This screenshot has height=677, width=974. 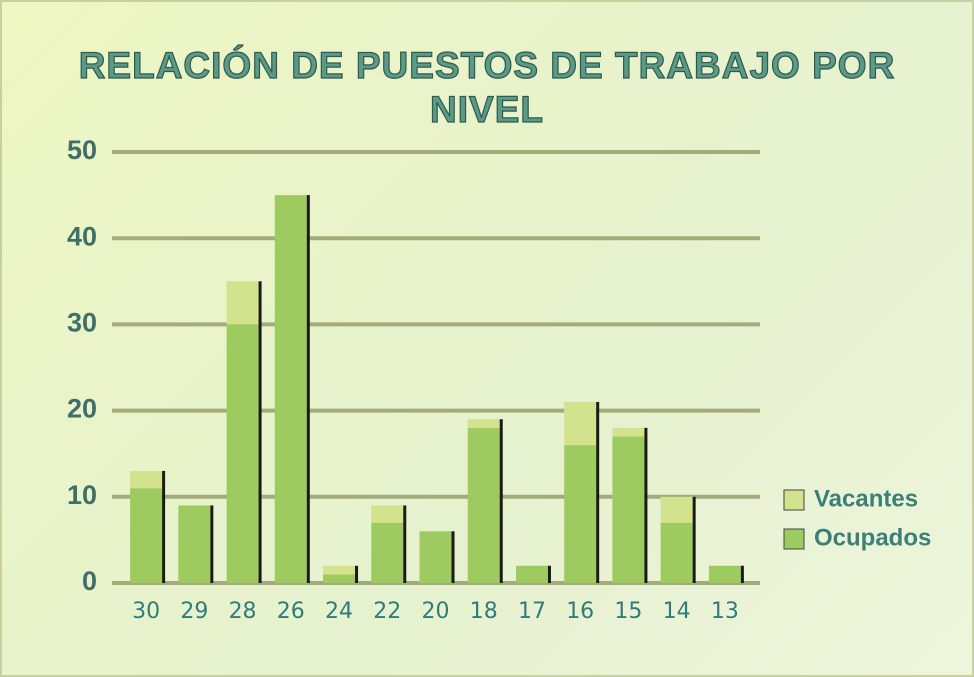 What do you see at coordinates (866, 498) in the screenshot?
I see `legend-label: Vacantes` at bounding box center [866, 498].